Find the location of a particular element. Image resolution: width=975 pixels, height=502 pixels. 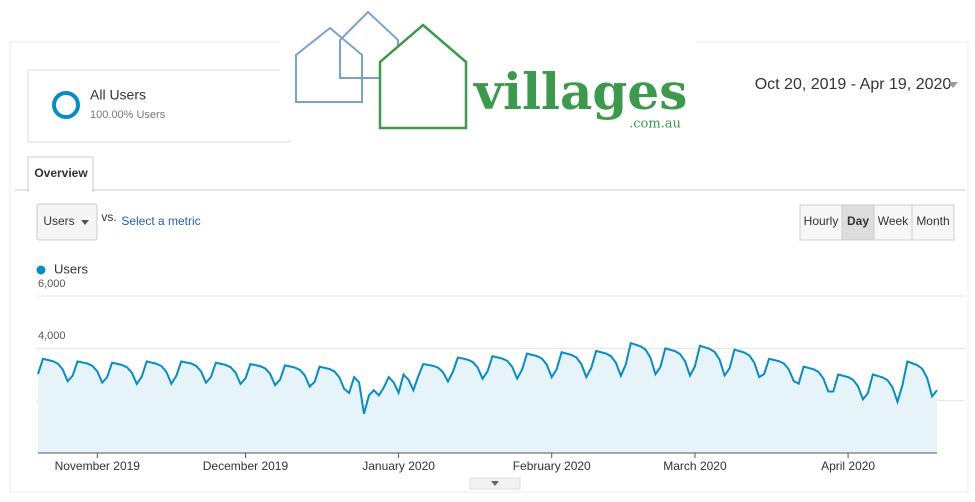

logo-area is located at coordinates (488, 70).